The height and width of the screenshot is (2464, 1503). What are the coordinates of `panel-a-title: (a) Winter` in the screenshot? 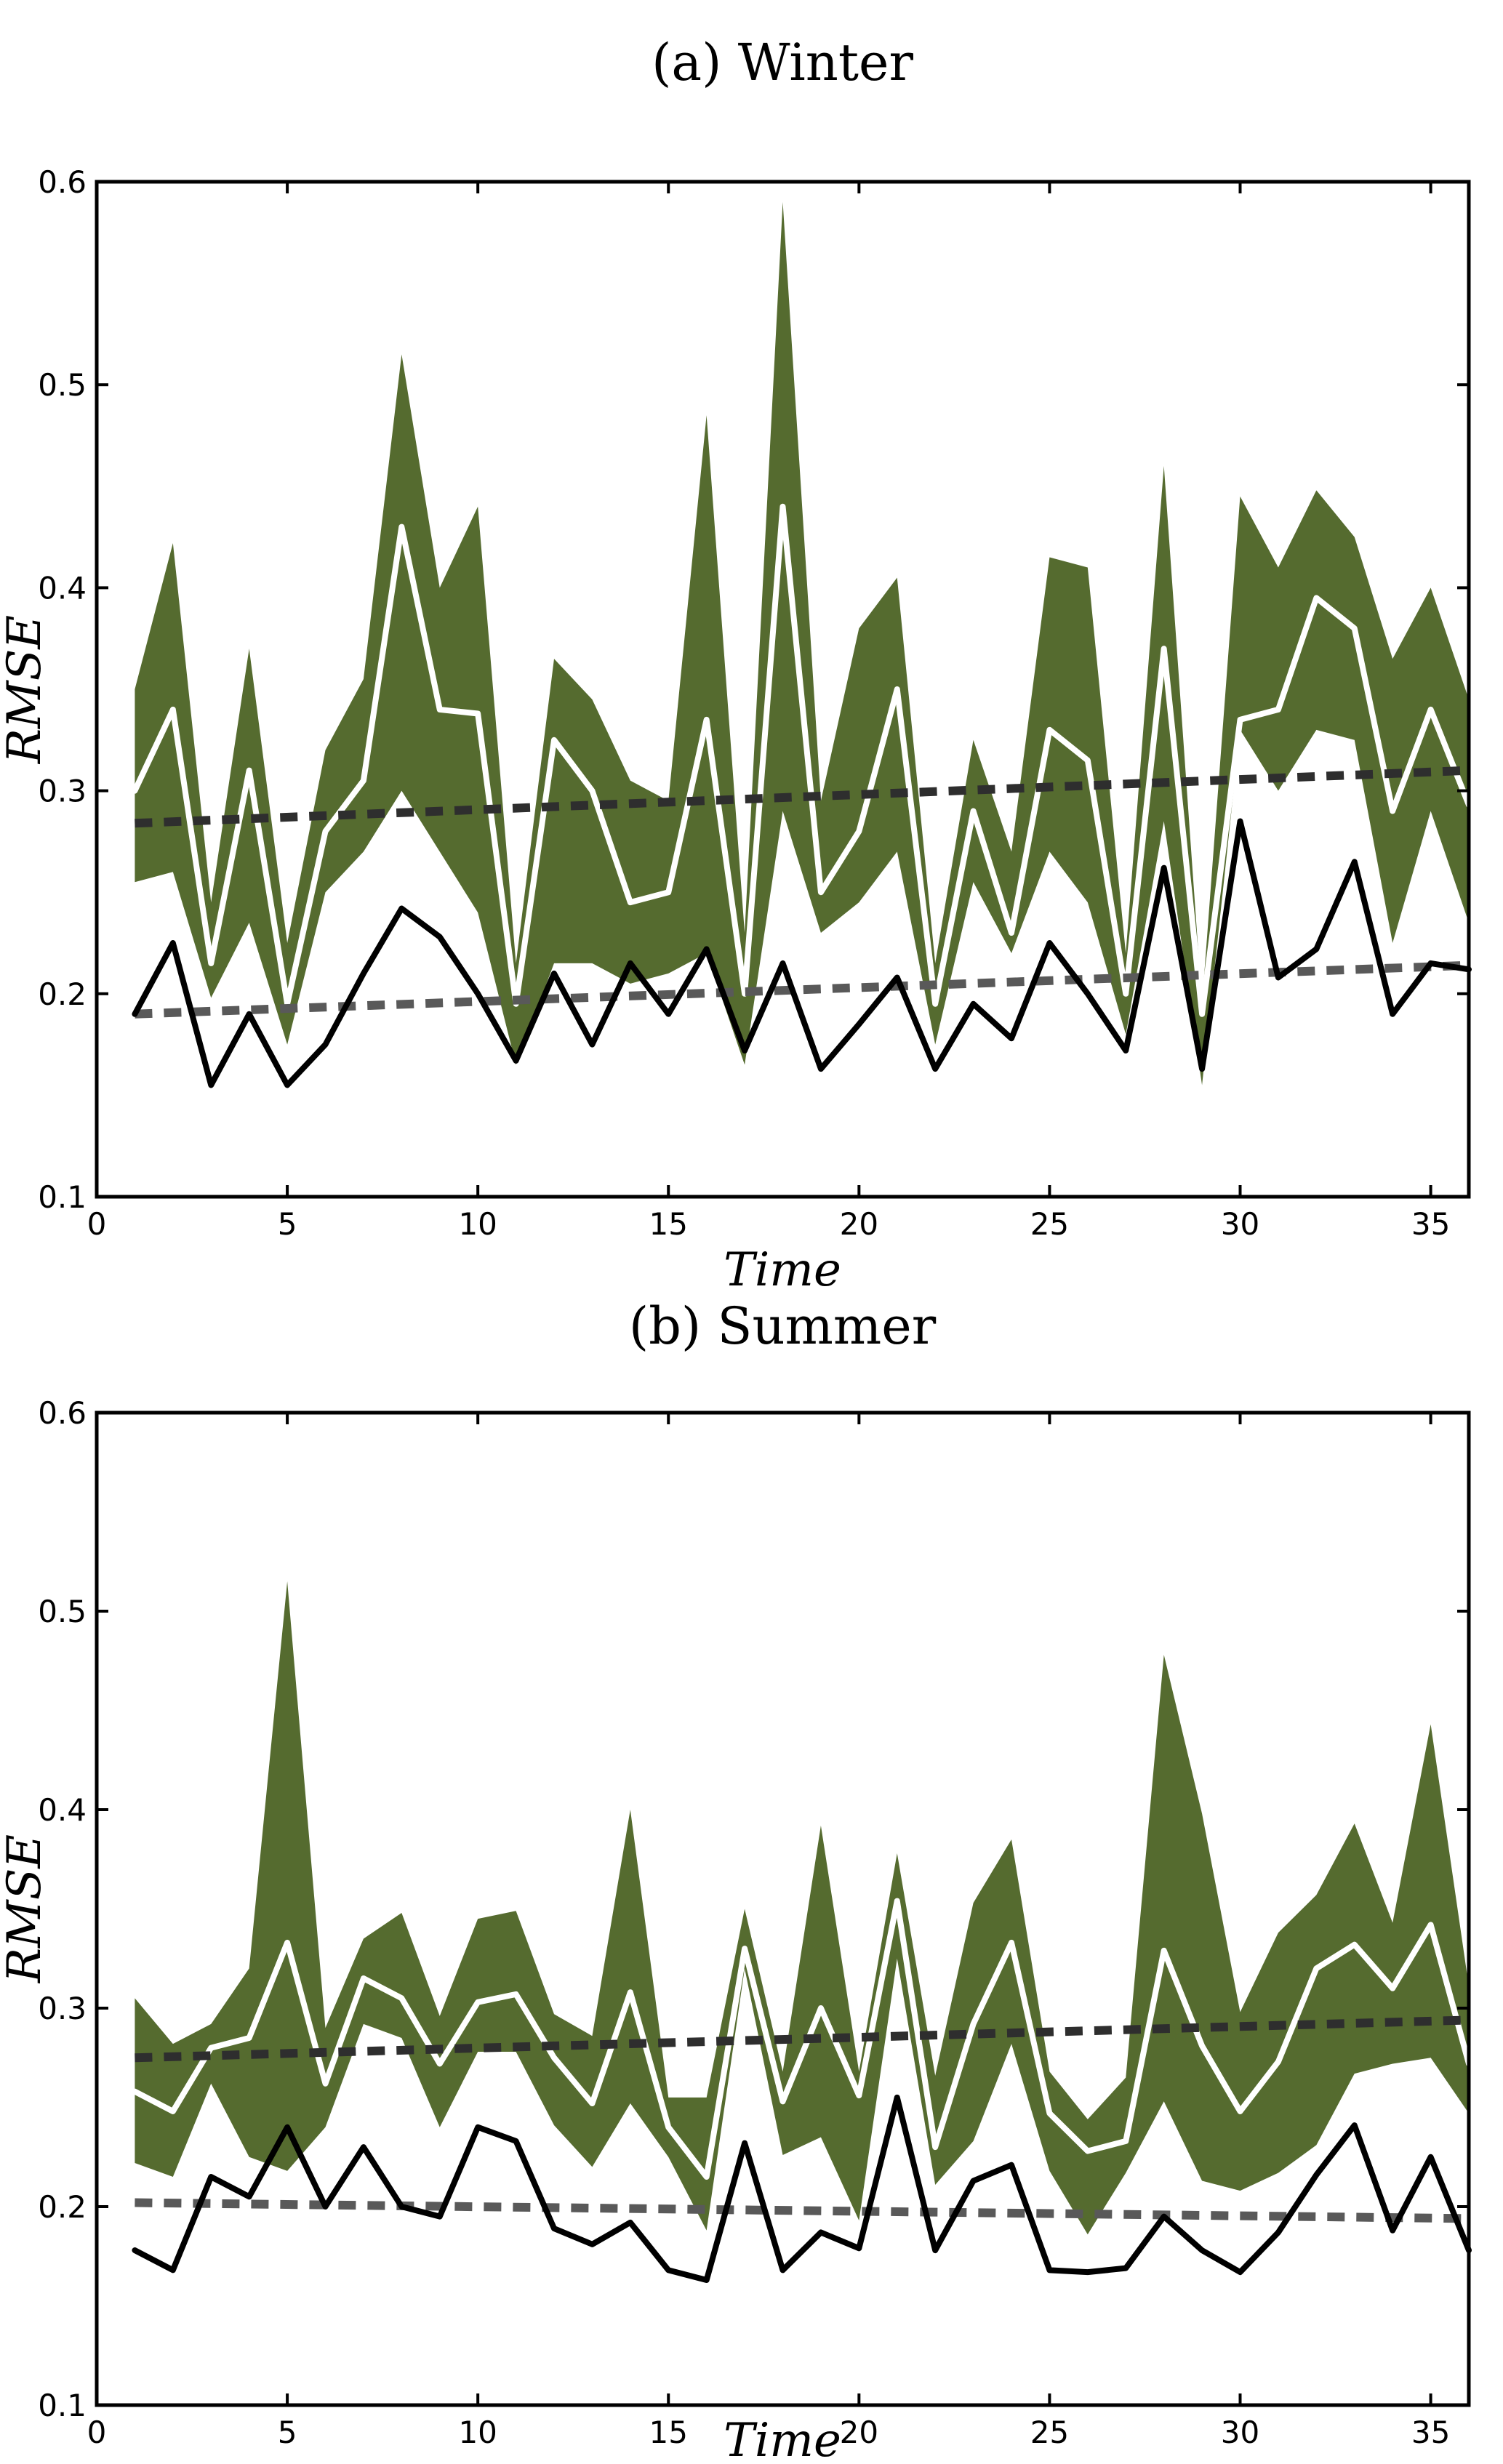 It's located at (782, 62).